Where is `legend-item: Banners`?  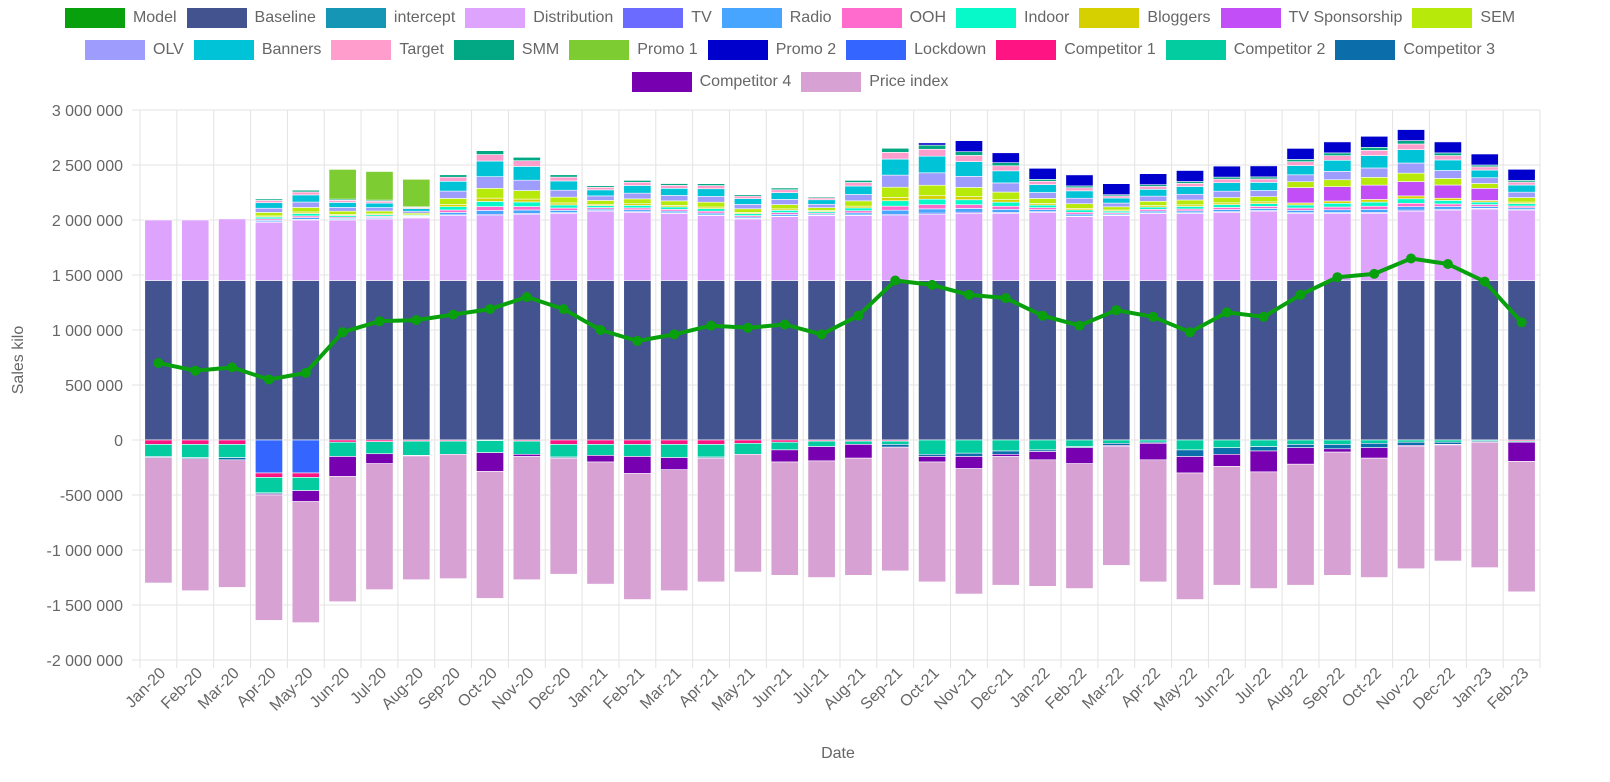 legend-item: Banners is located at coordinates (257, 50).